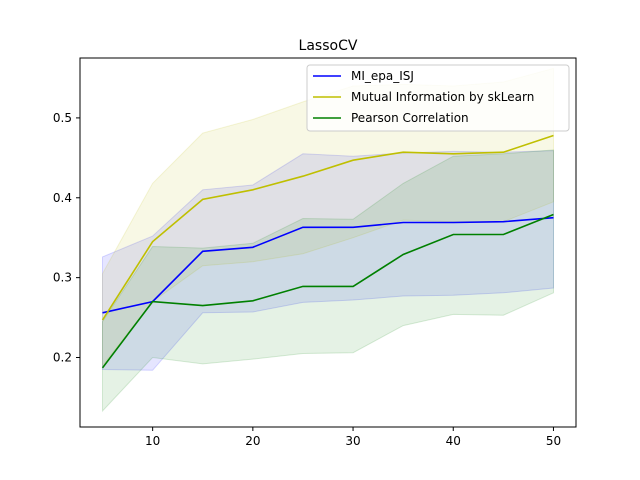 Image resolution: width=640 pixels, height=480 pixels. Describe the element at coordinates (352, 441) in the screenshot. I see `x-tick-label: 30` at that location.